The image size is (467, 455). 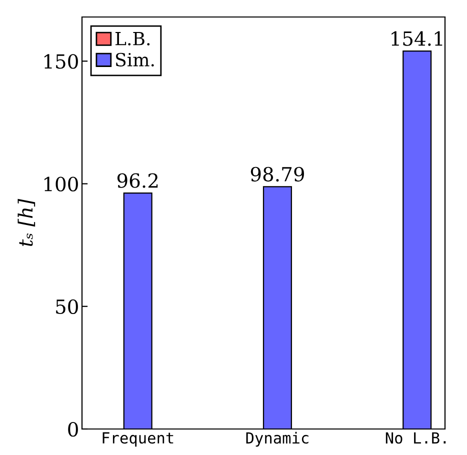 I want to click on data-label: 96.2, so click(x=137, y=180).